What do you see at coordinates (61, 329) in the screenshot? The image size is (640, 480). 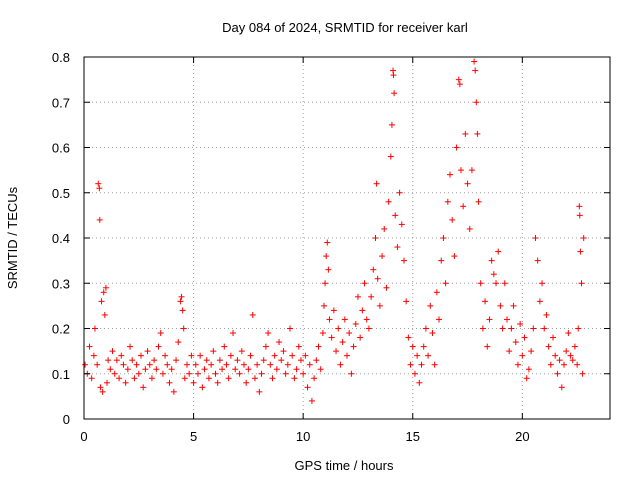 I see `y-tick-label: 0.2` at bounding box center [61, 329].